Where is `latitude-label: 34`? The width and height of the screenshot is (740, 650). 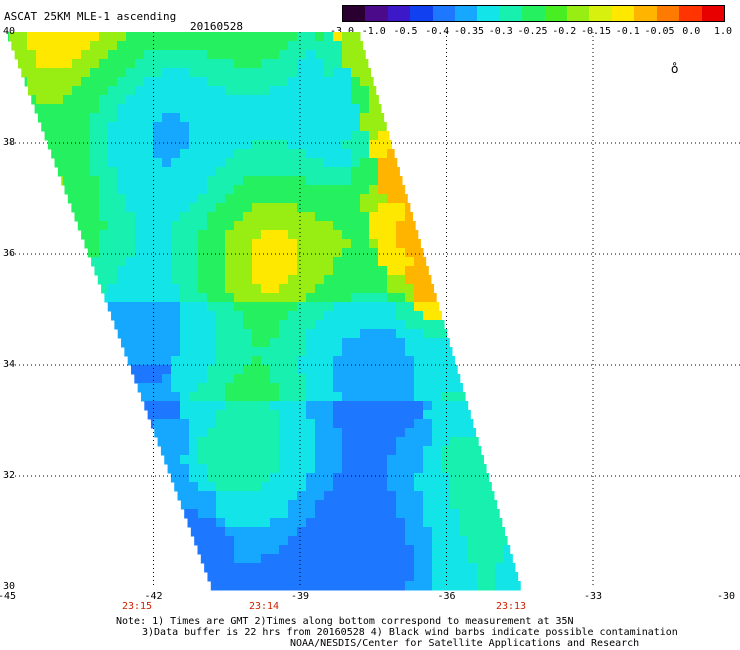 latitude-label: 34 is located at coordinates (9, 364).